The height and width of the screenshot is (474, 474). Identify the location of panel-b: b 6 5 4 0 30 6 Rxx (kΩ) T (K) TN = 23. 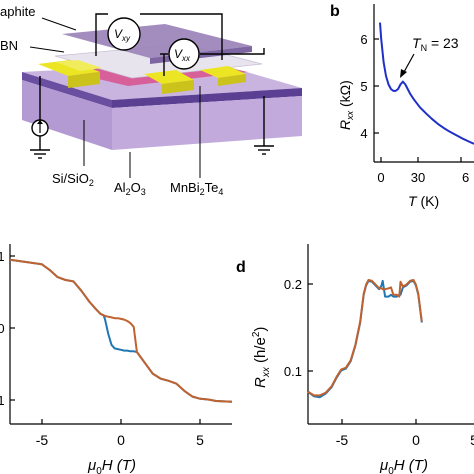
(402, 106).